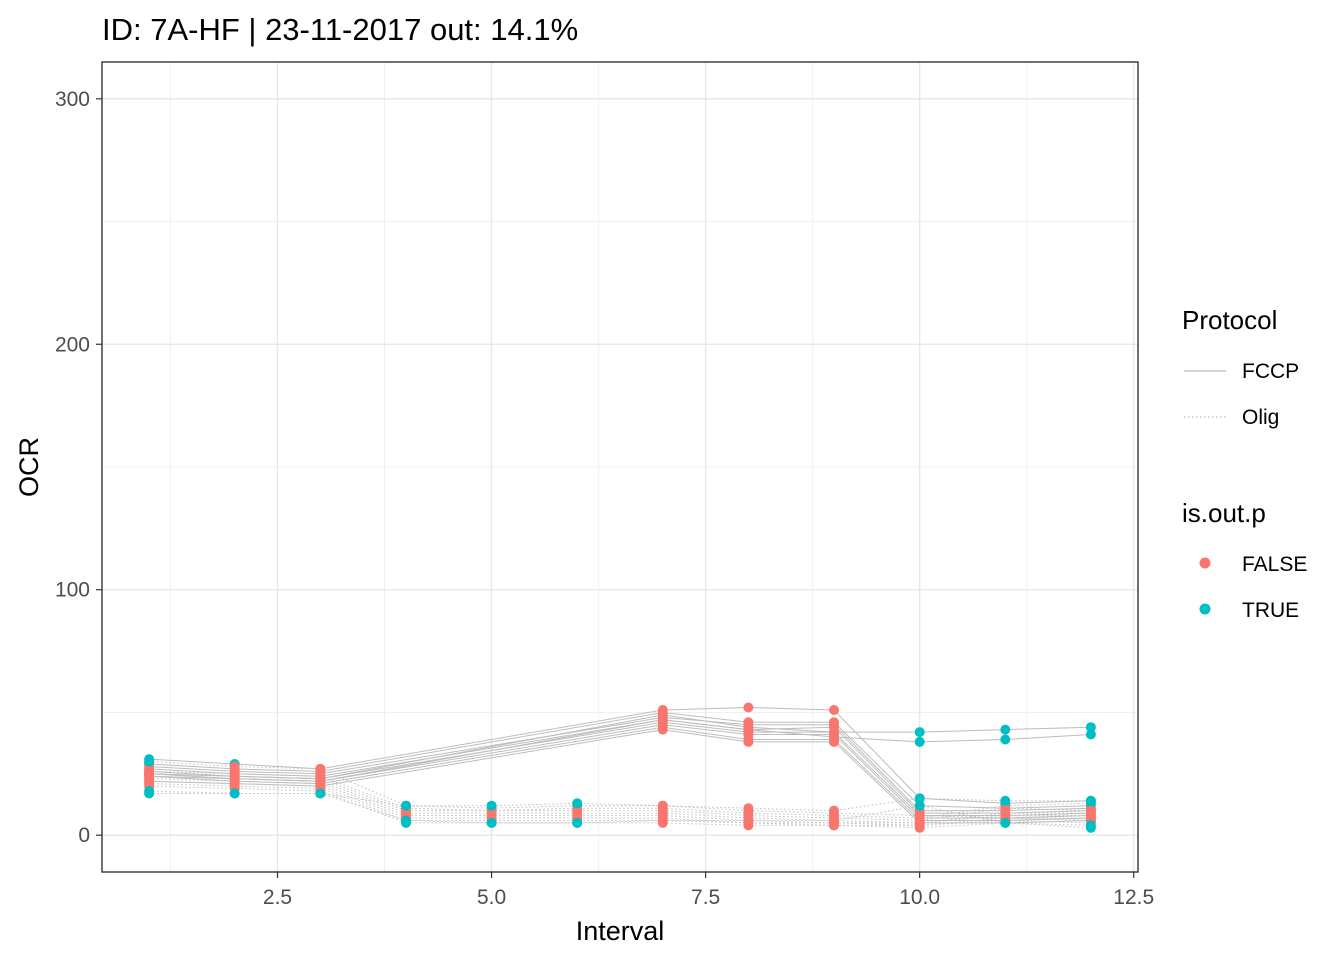 This screenshot has width=1344, height=960. Describe the element at coordinates (277, 897) in the screenshot. I see `x-tick-label: 2.5` at that location.